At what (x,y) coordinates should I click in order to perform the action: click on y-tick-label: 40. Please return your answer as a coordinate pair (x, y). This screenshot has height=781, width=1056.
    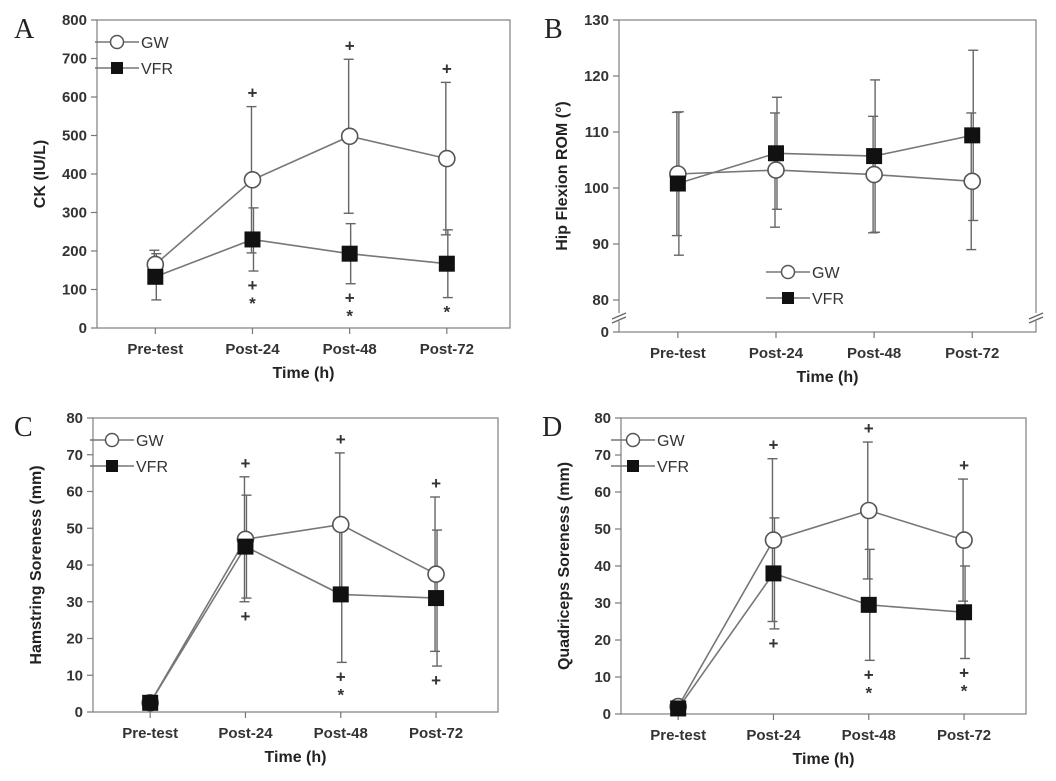
    Looking at the image, I should click on (74, 565).